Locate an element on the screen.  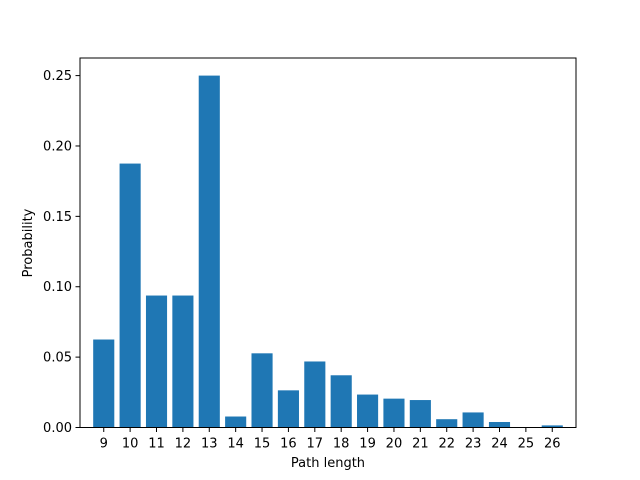
x-tick-label: 13 is located at coordinates (209, 444).